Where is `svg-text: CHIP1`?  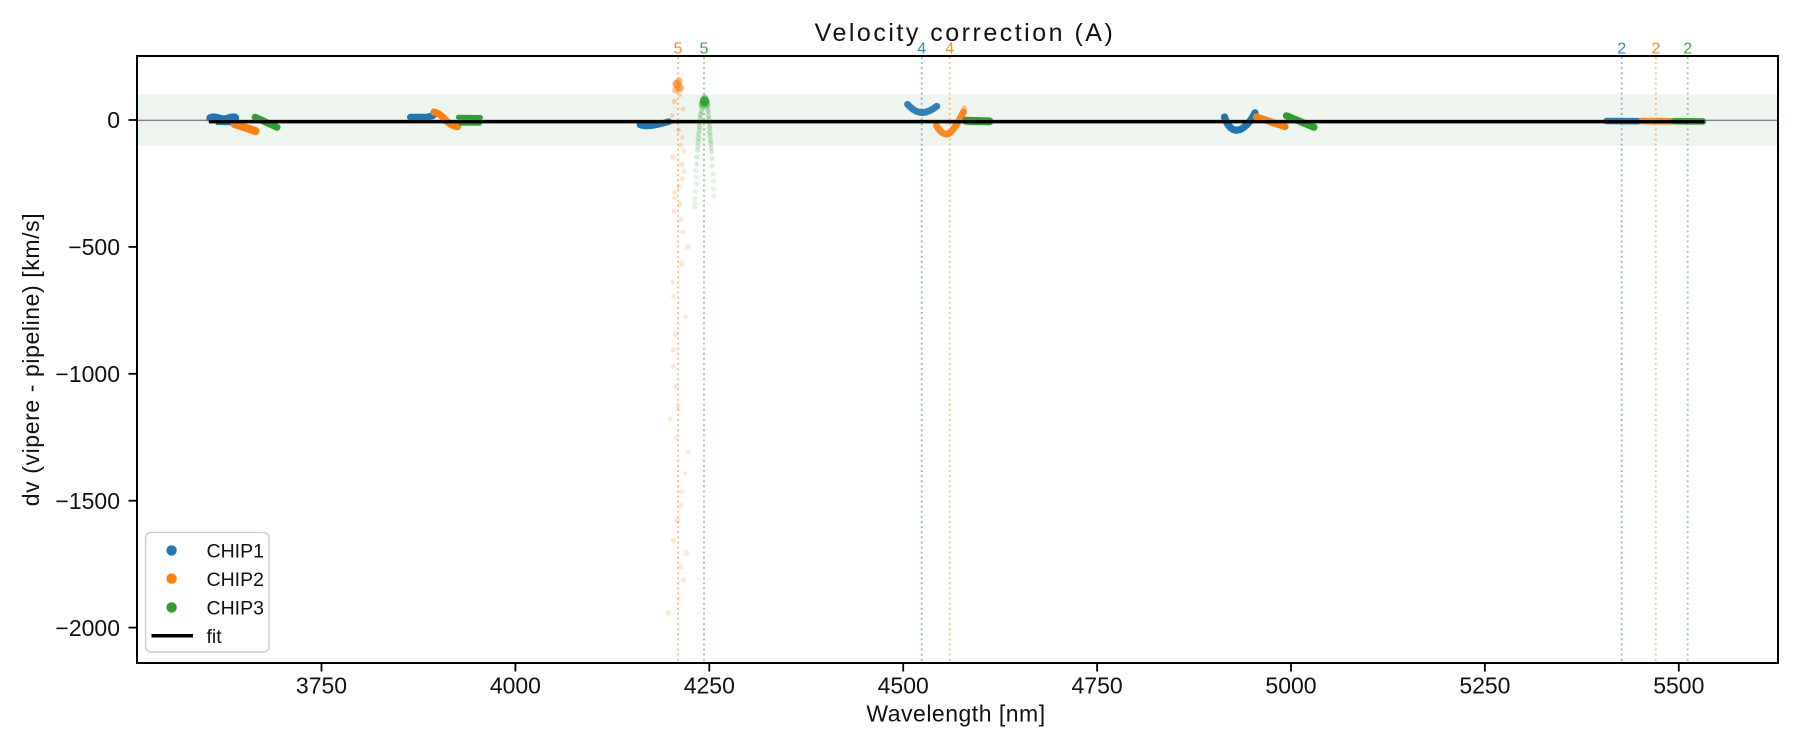 svg-text: CHIP1 is located at coordinates (235, 552).